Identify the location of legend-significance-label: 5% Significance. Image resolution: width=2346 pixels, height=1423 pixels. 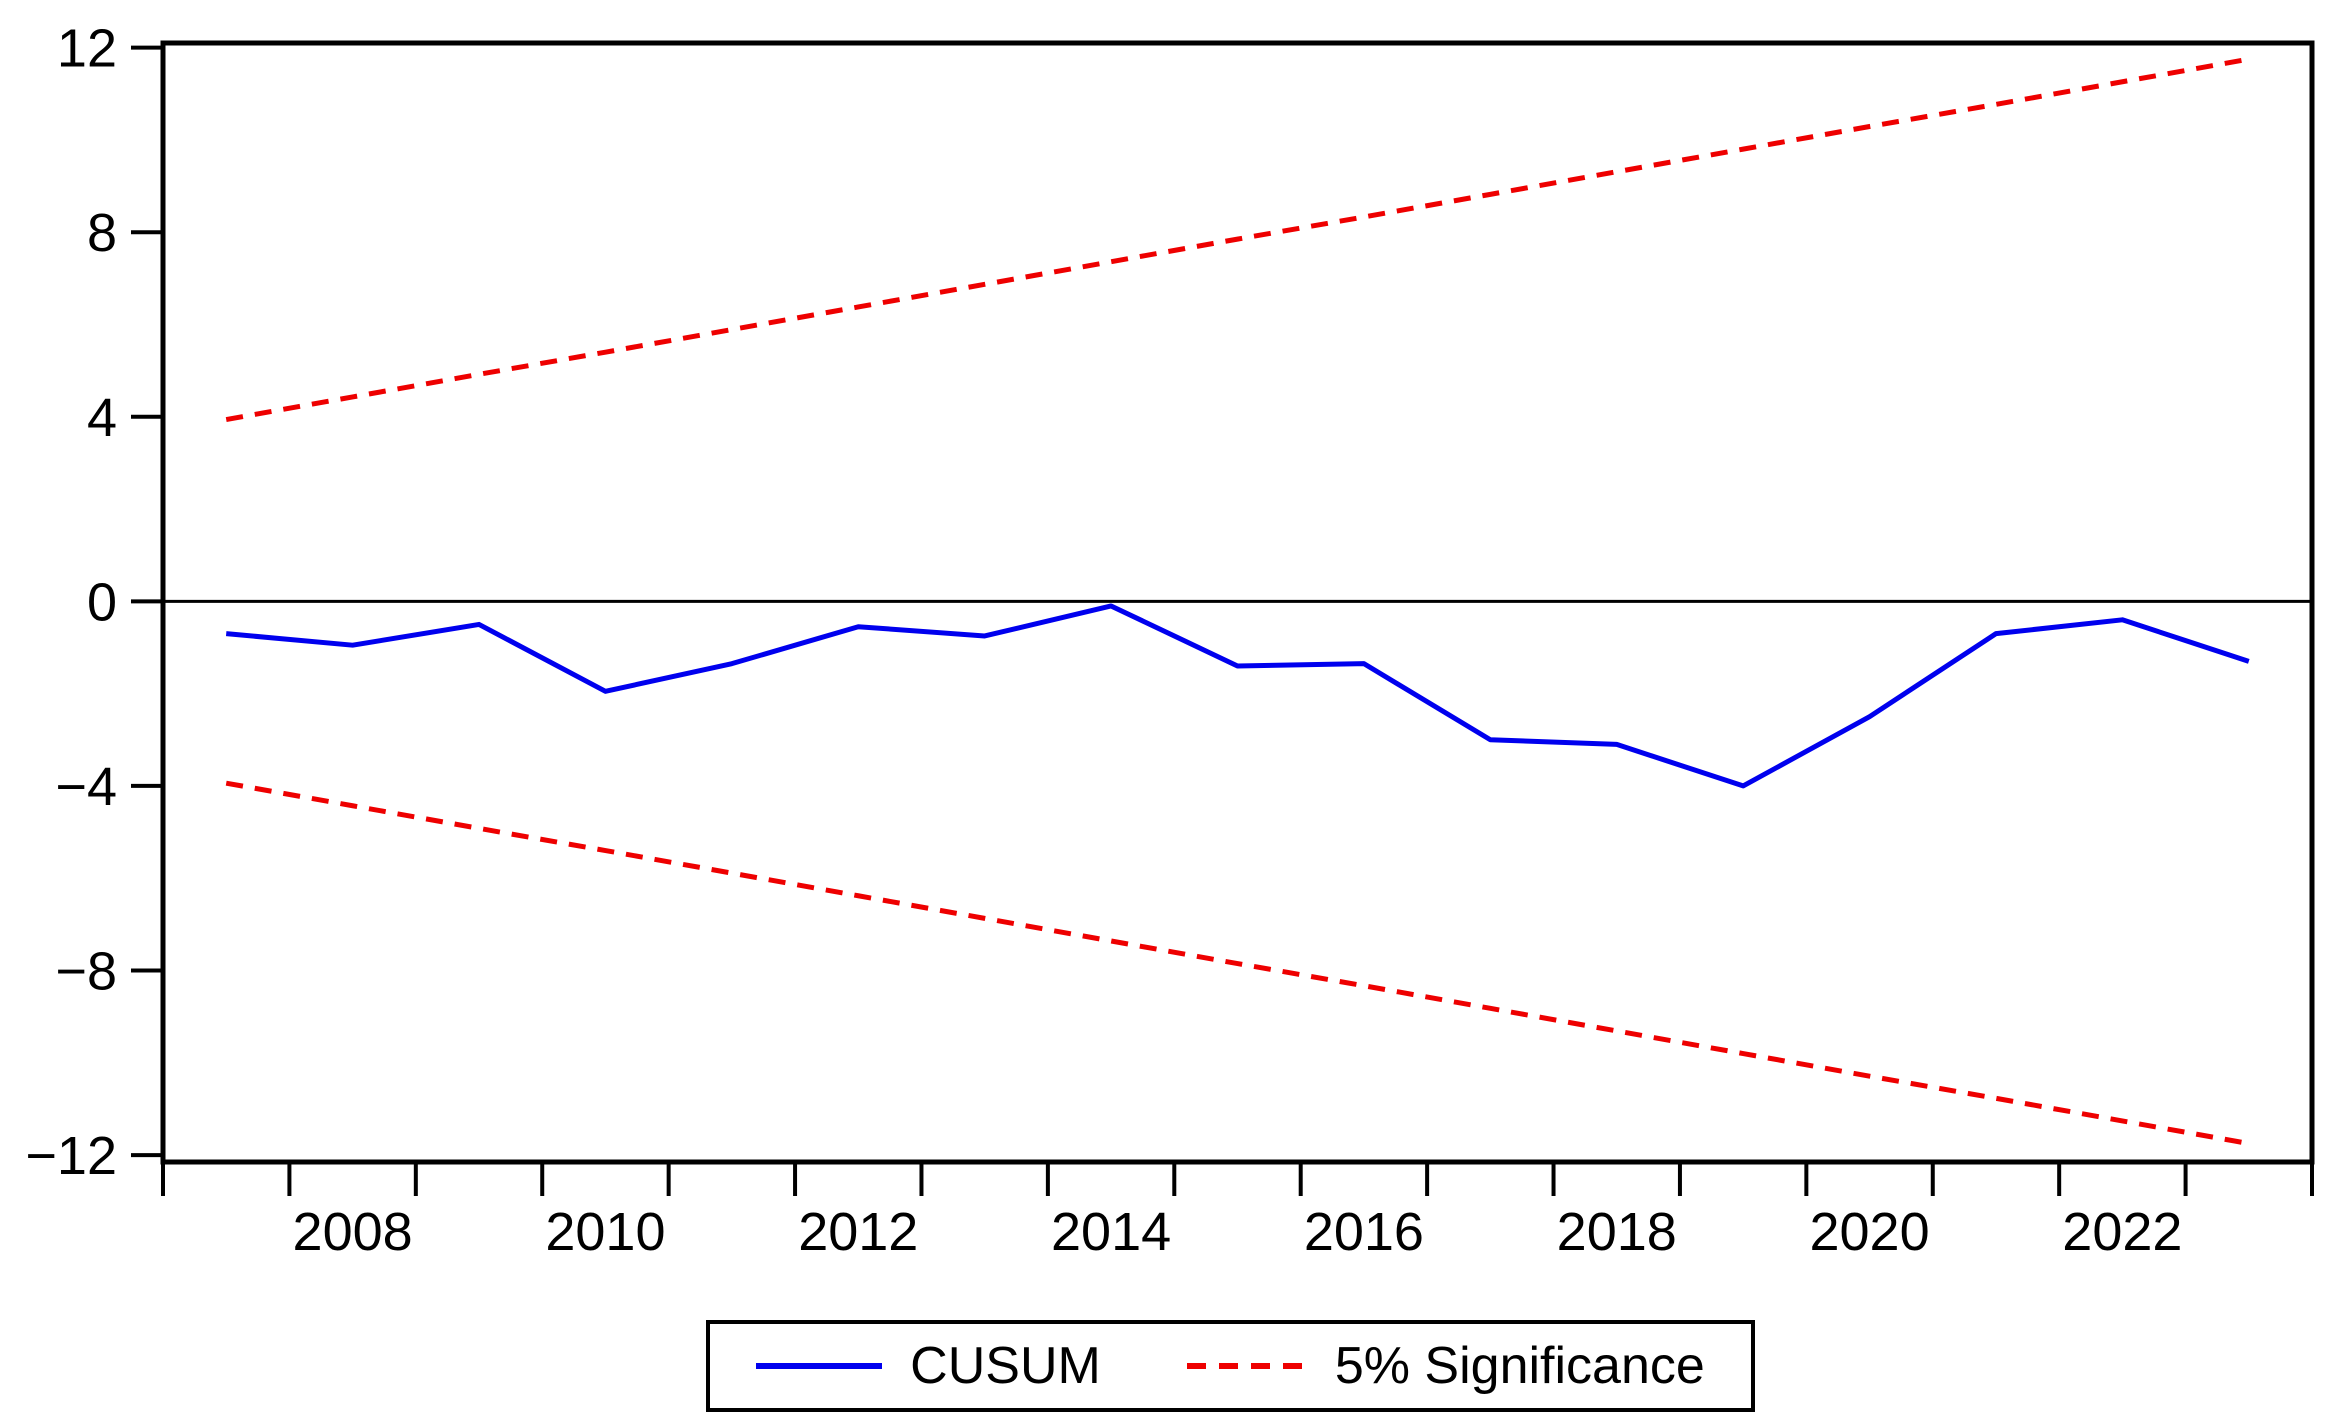
(1519, 1366).